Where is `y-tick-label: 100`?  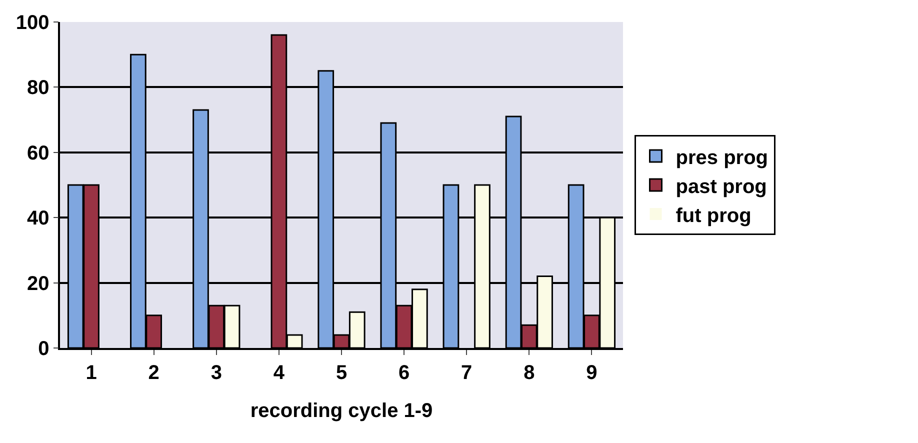 y-tick-label: 100 is located at coordinates (33, 23).